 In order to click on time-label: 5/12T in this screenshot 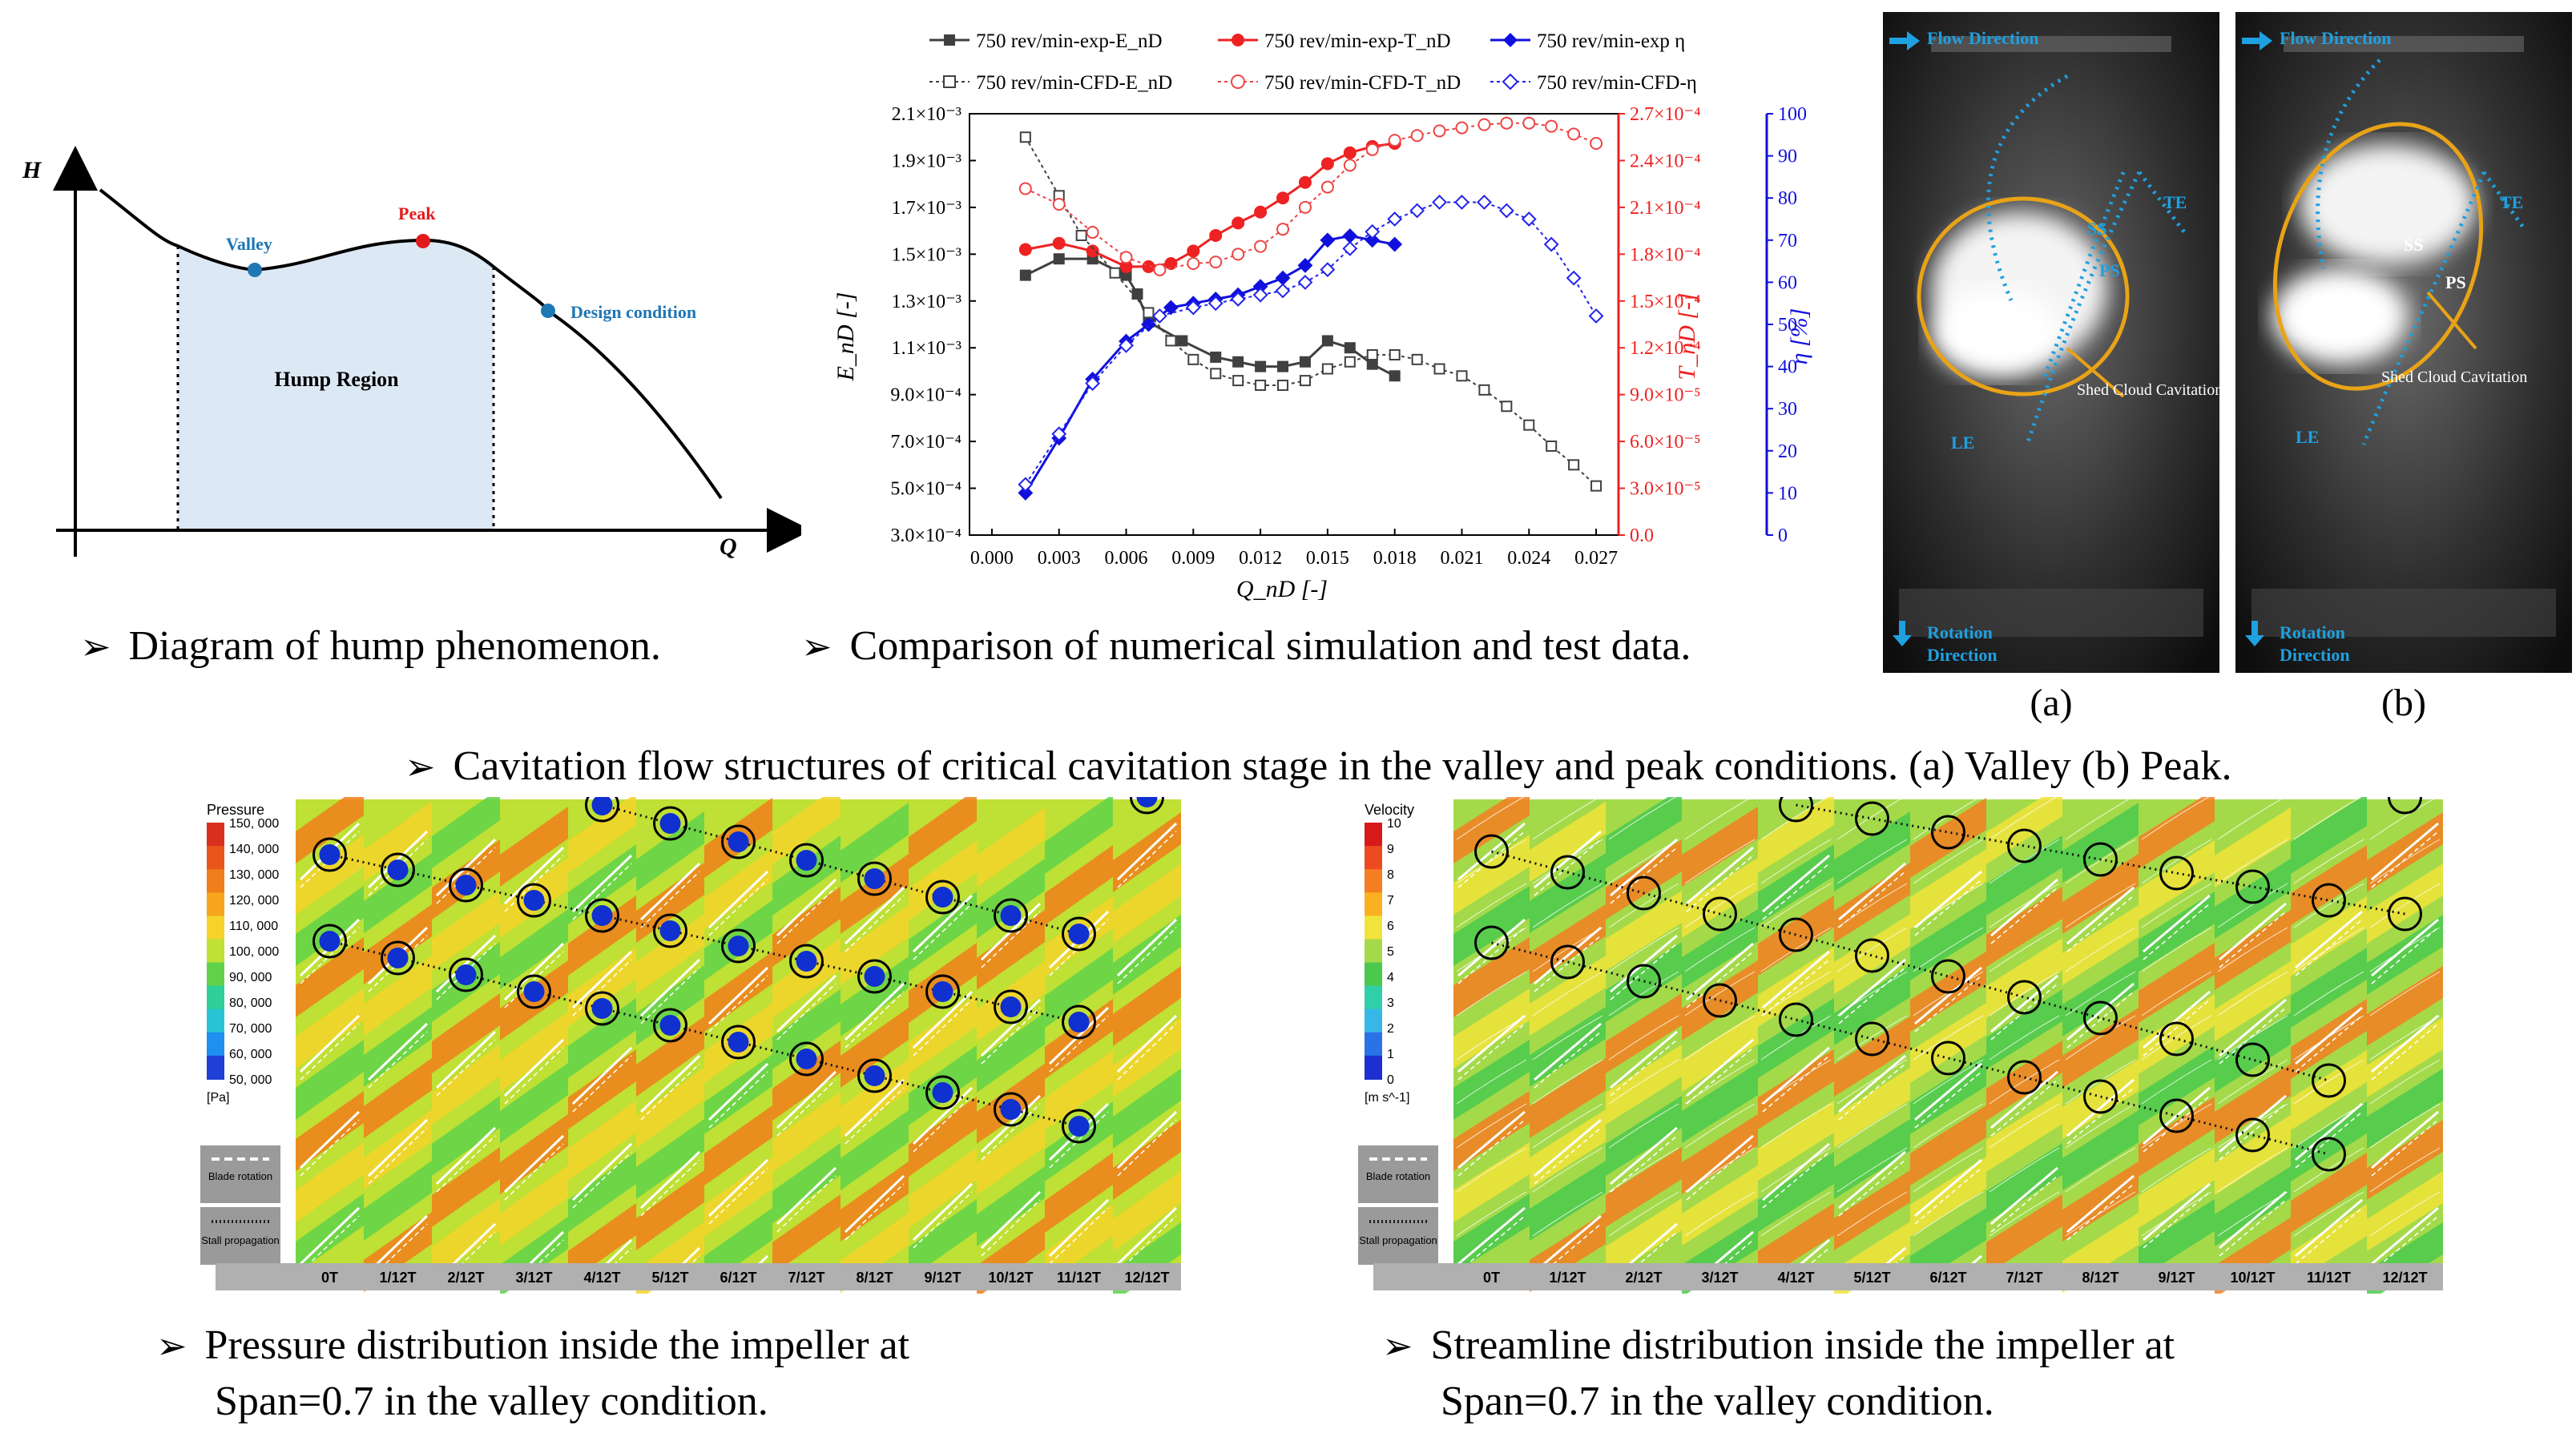, I will do `click(669, 1278)`.